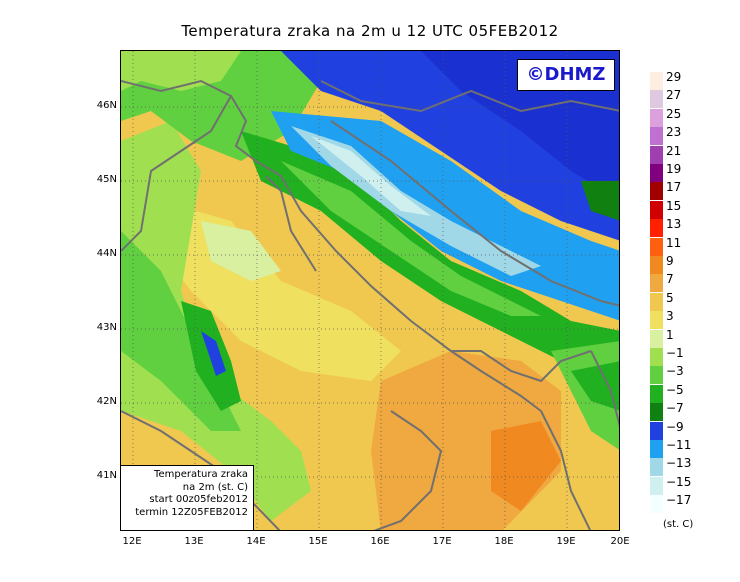  Describe the element at coordinates (679, 445) in the screenshot. I see `legend-label: −11` at that location.